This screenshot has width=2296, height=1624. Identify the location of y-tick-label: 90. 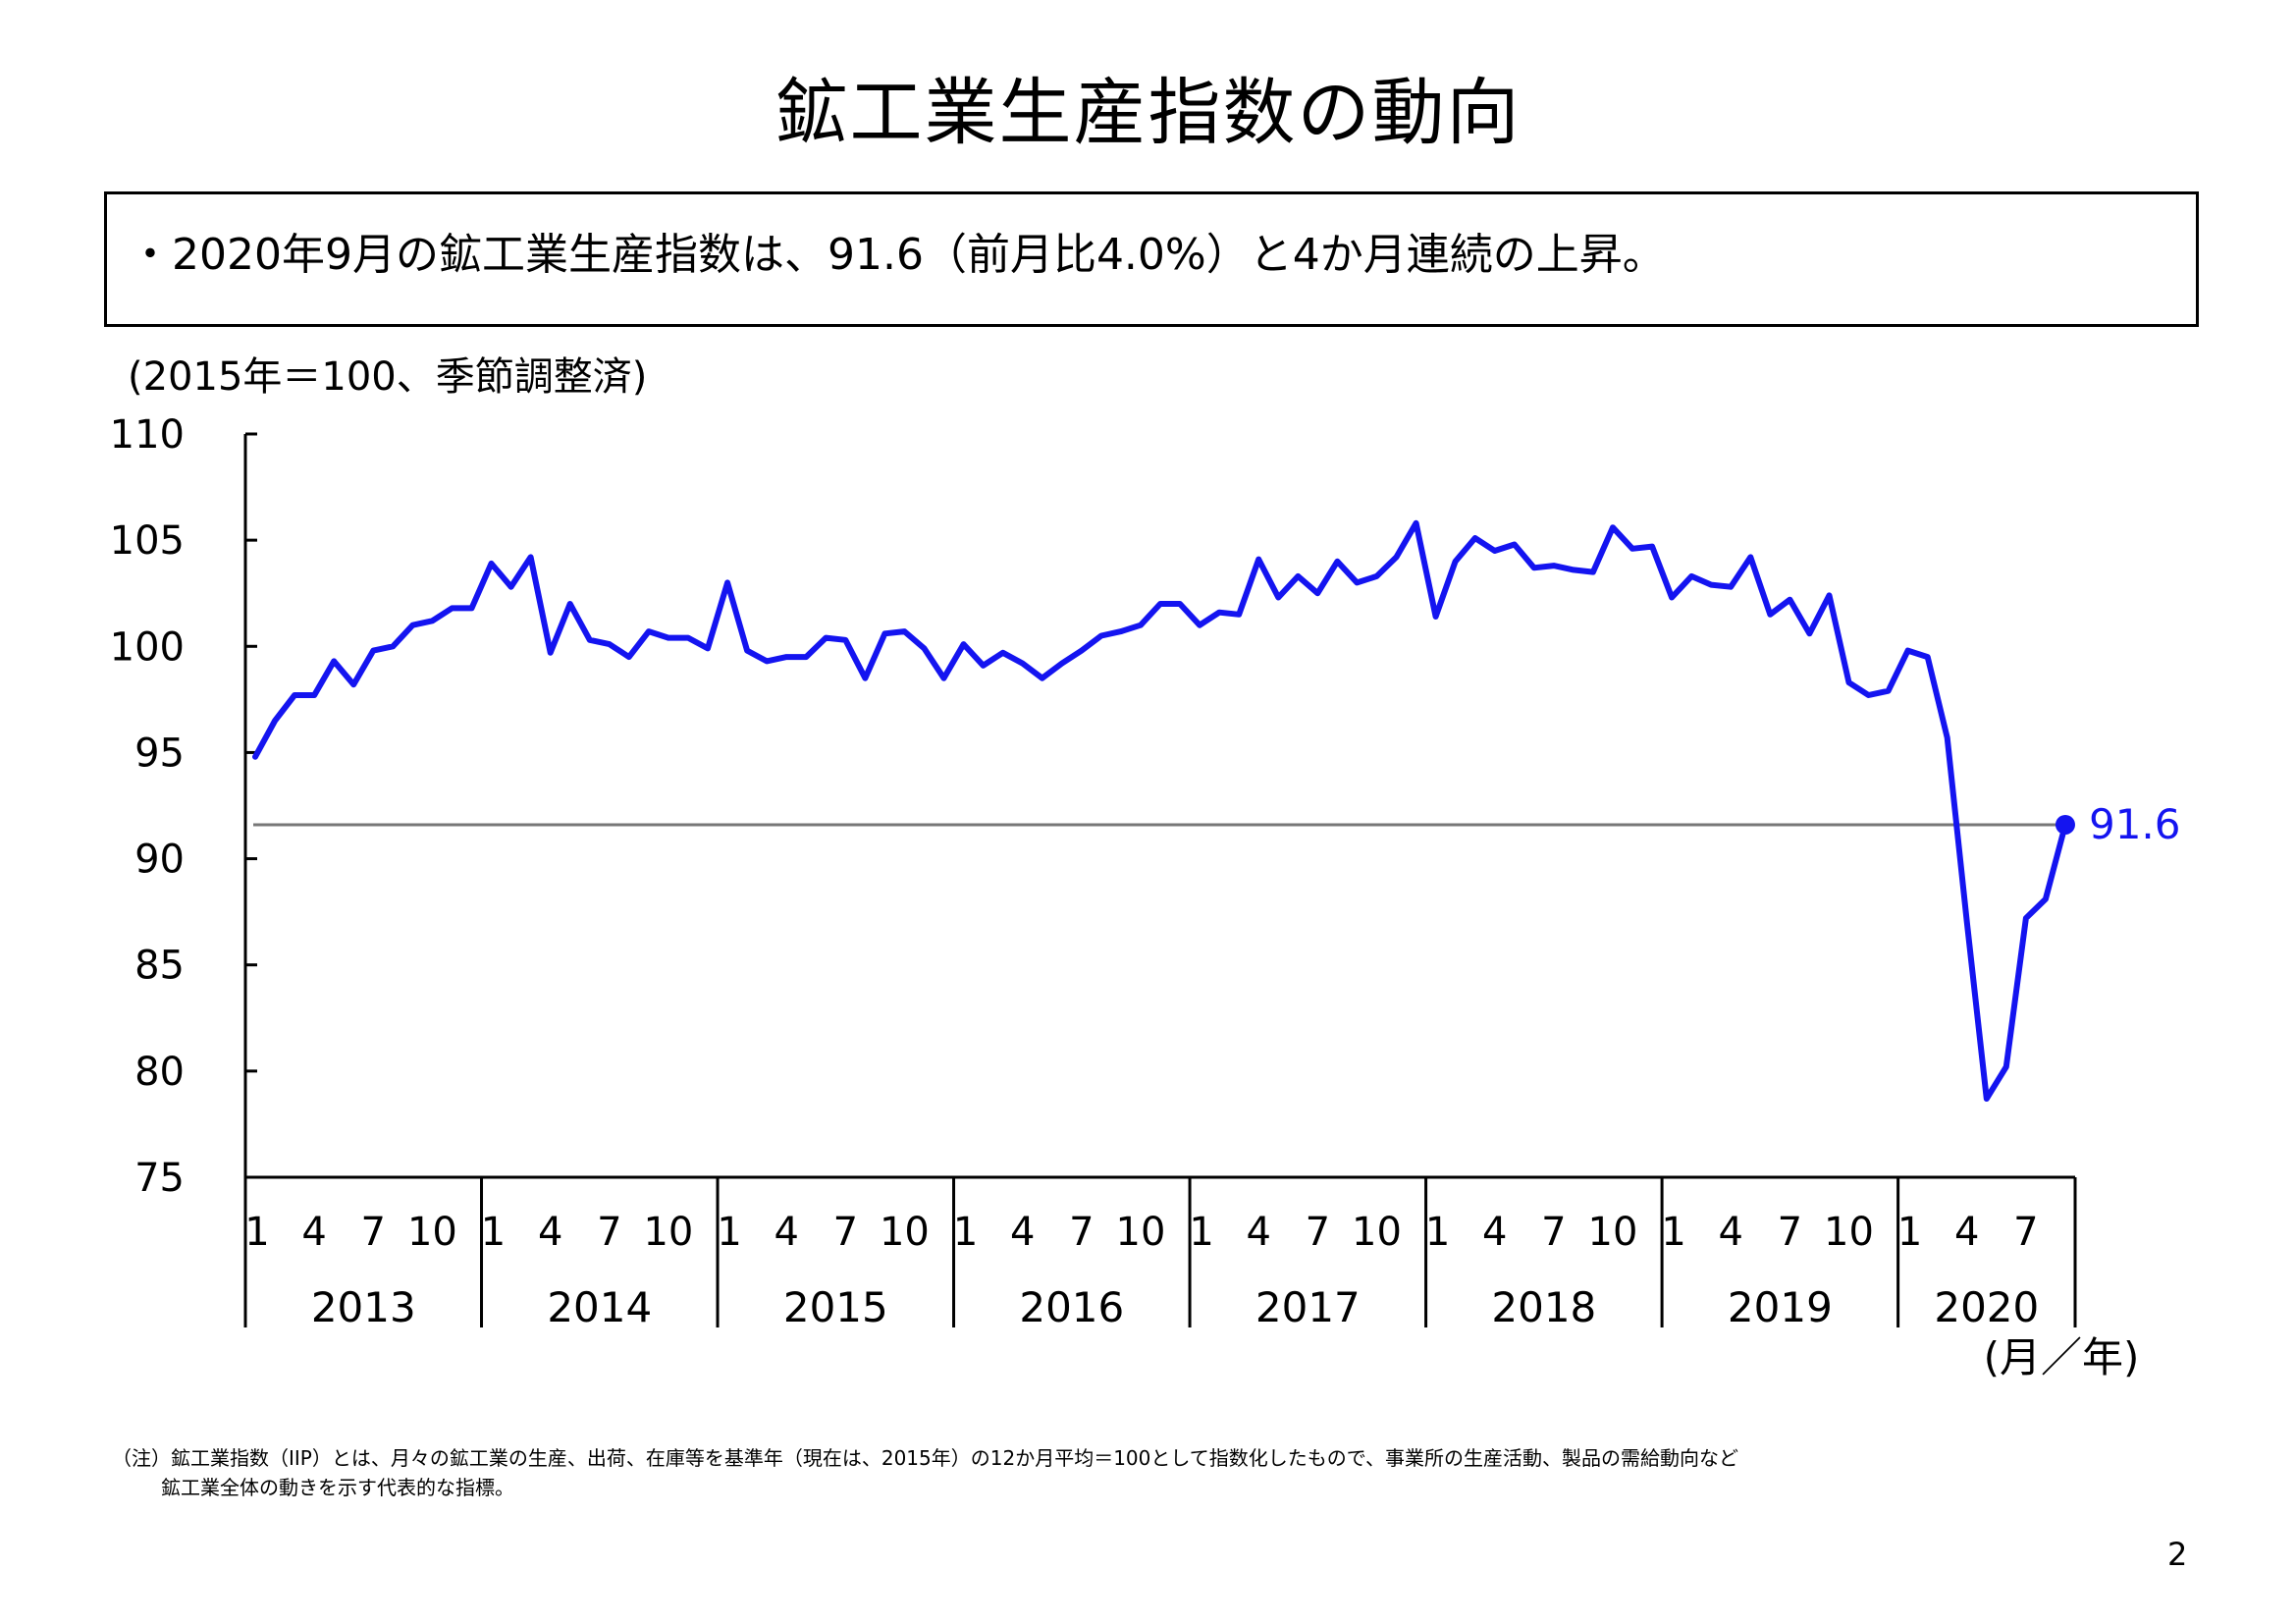
(159, 860).